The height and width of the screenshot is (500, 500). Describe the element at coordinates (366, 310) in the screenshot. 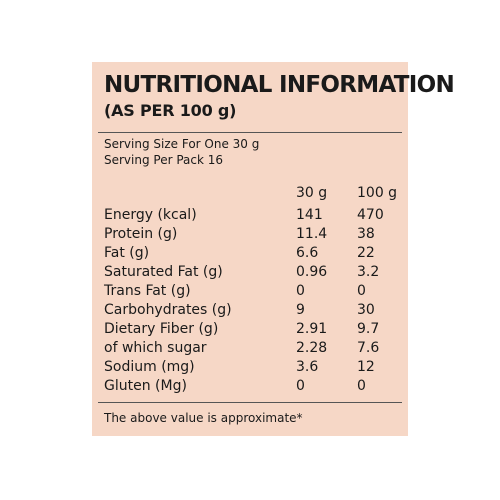

I see `nutrient-value-100g: 30` at that location.